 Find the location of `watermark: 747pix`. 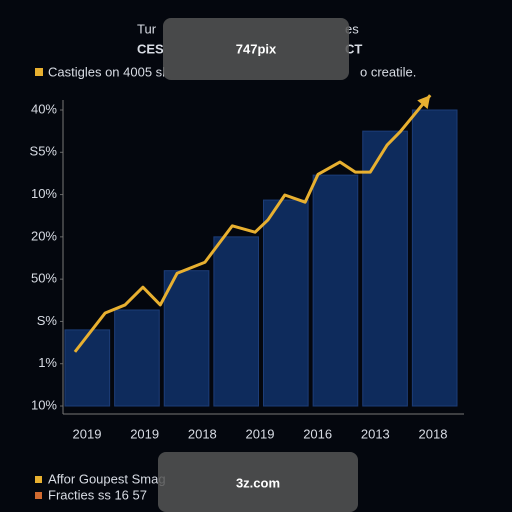

watermark: 747pix is located at coordinates (256, 48).